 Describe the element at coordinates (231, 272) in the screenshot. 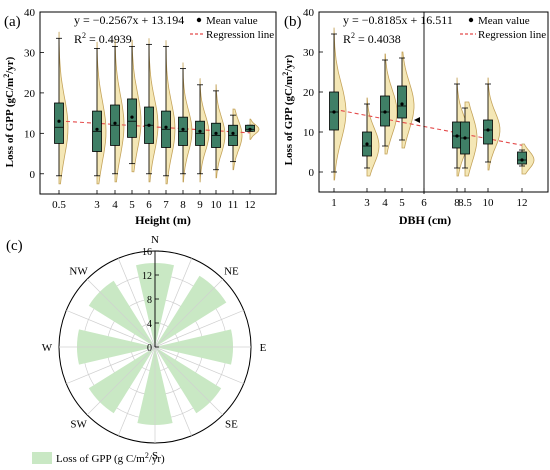

I see `direction-label-ne: NE` at that location.